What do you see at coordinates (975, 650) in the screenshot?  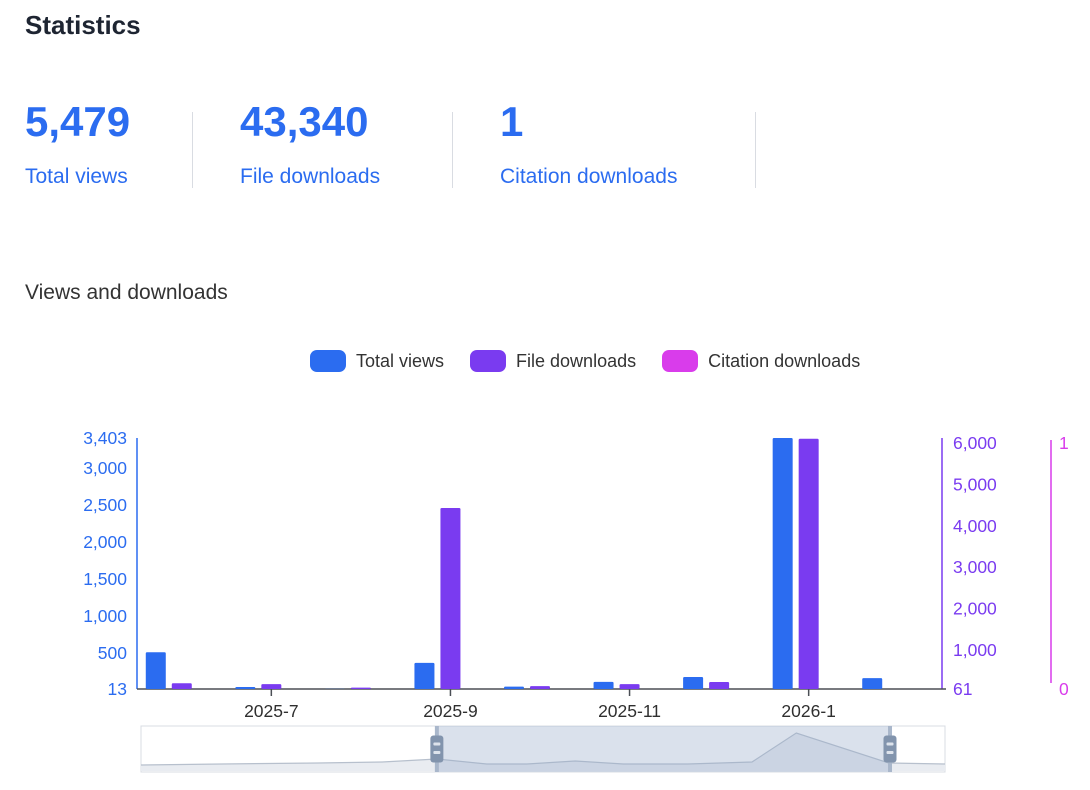 I see `y-tick-label-downloads: 1,000` at bounding box center [975, 650].